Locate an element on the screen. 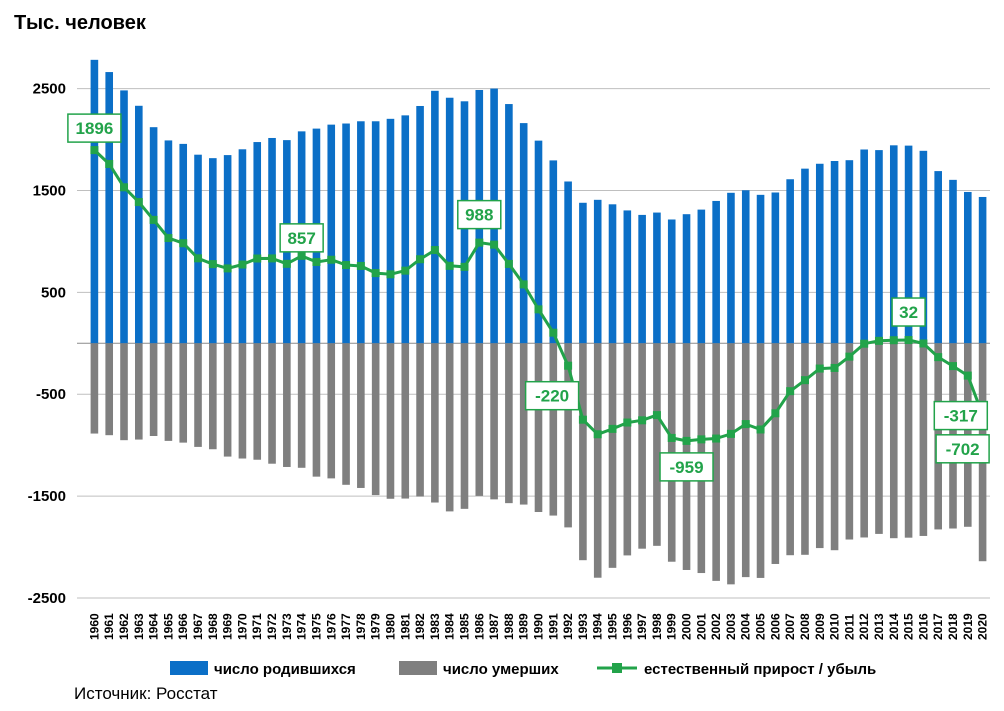 This screenshot has height=711, width=1004. x-tick-label: 1990 is located at coordinates (539, 626).